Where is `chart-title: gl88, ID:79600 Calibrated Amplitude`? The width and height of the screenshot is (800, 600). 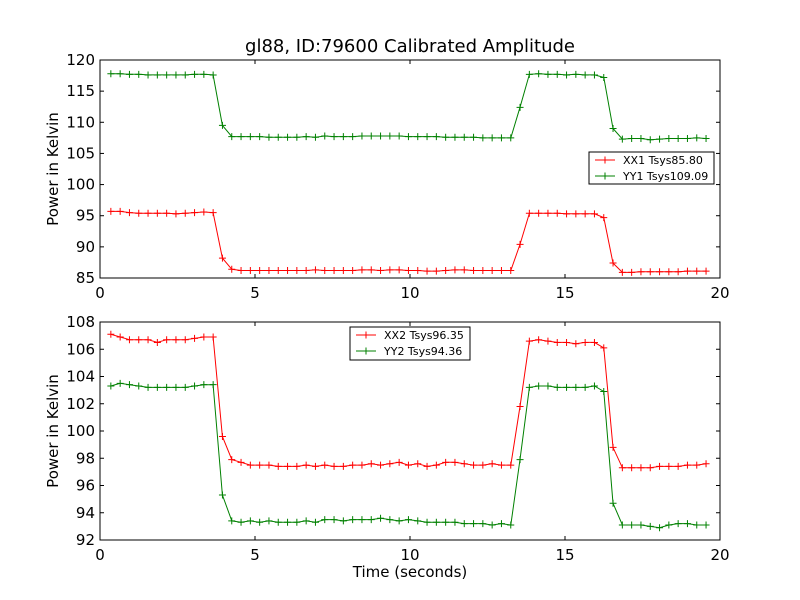
chart-title: gl88, ID:79600 Calibrated Amplitude is located at coordinates (410, 46).